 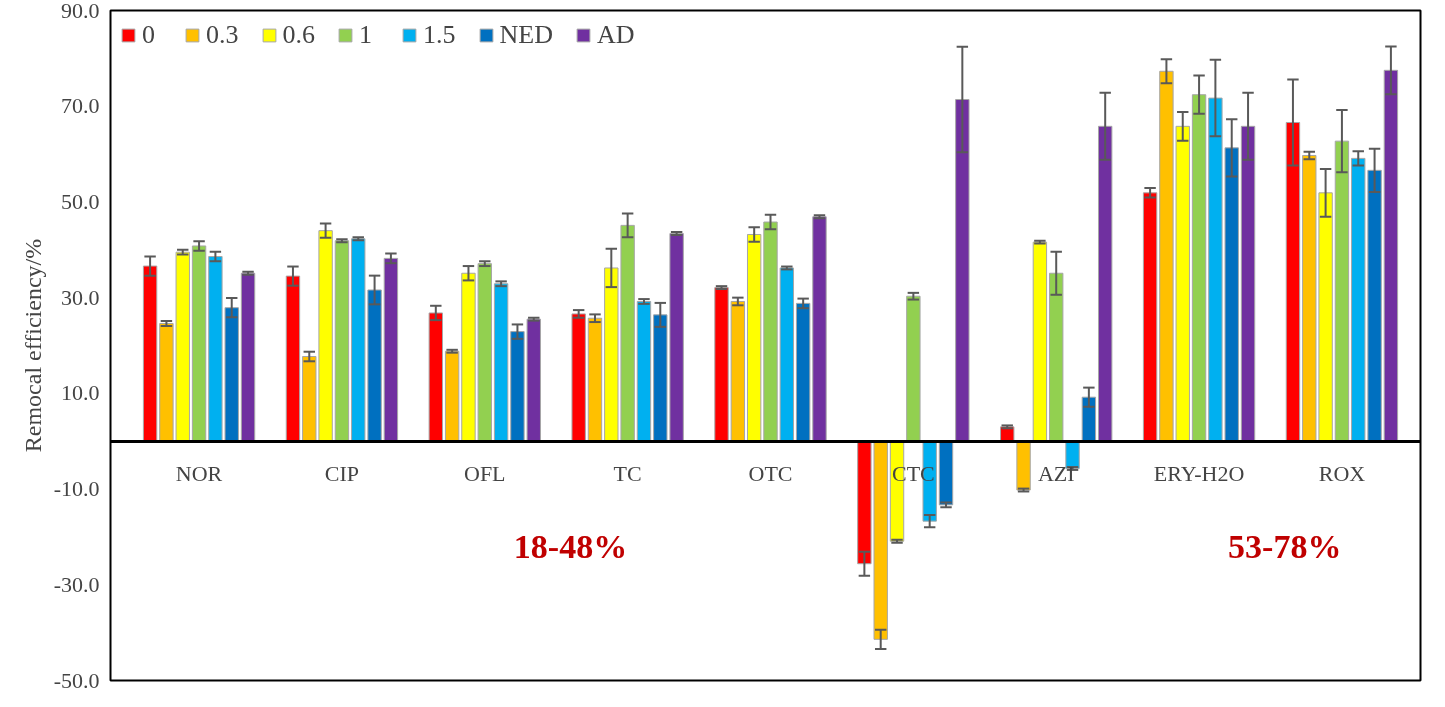 I want to click on x-tick-label: CTC, so click(x=913, y=474).